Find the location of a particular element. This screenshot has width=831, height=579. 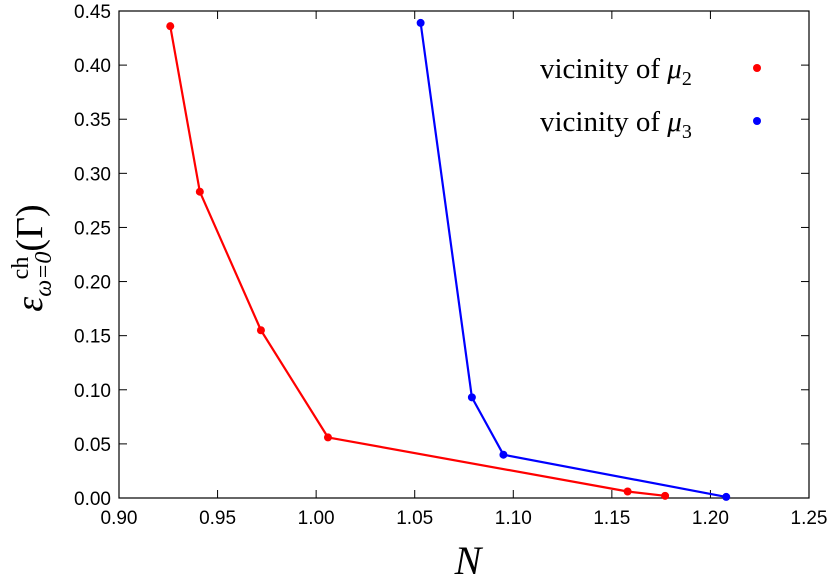

legend-label-2: vicinity of μ3 is located at coordinates (616, 124).